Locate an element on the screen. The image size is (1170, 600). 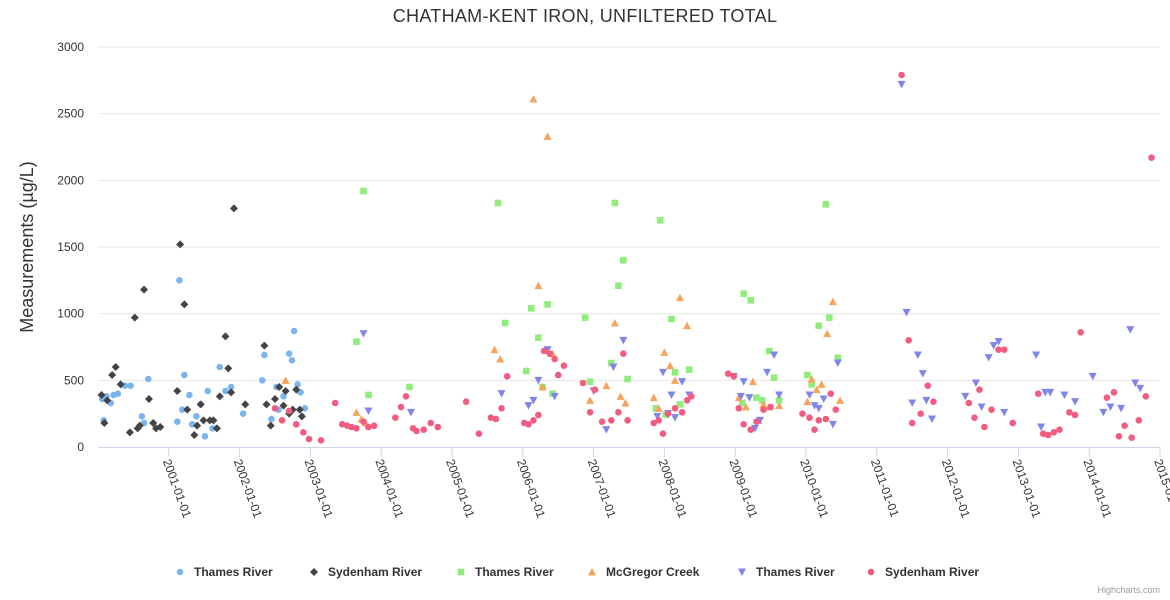
legend-item: Sydenham River is located at coordinates (923, 572).